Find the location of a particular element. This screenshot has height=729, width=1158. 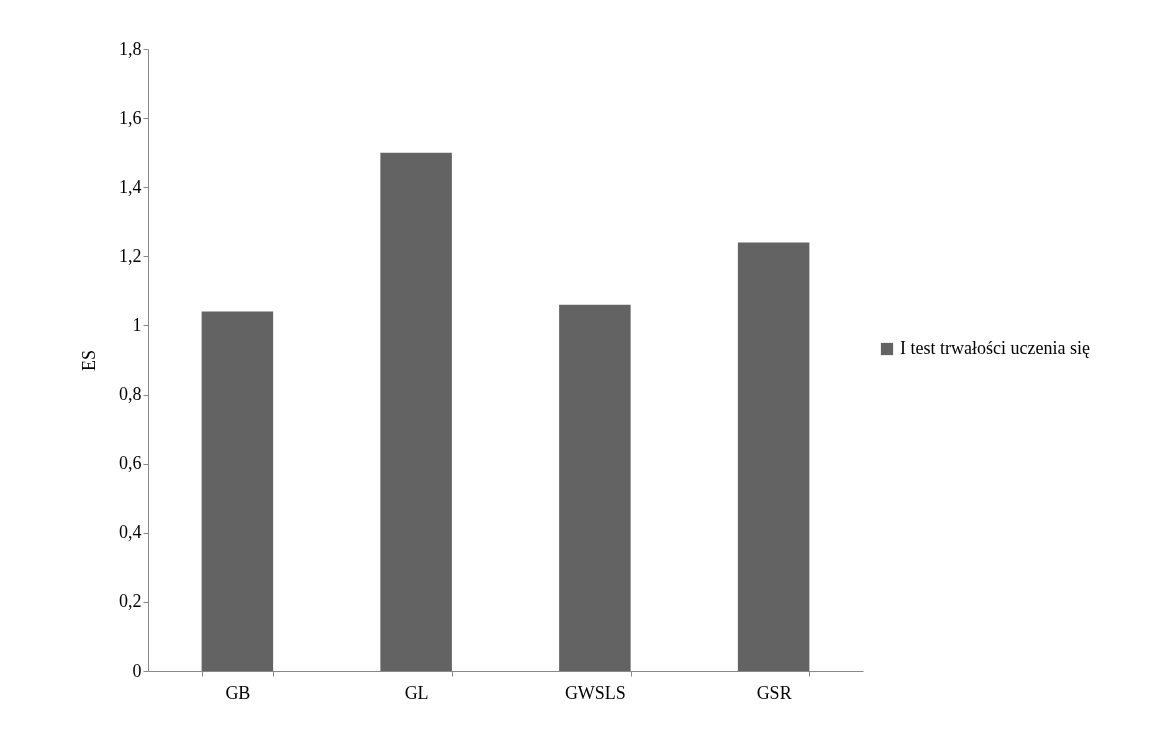

x-tick-label: GL is located at coordinates (416, 692).